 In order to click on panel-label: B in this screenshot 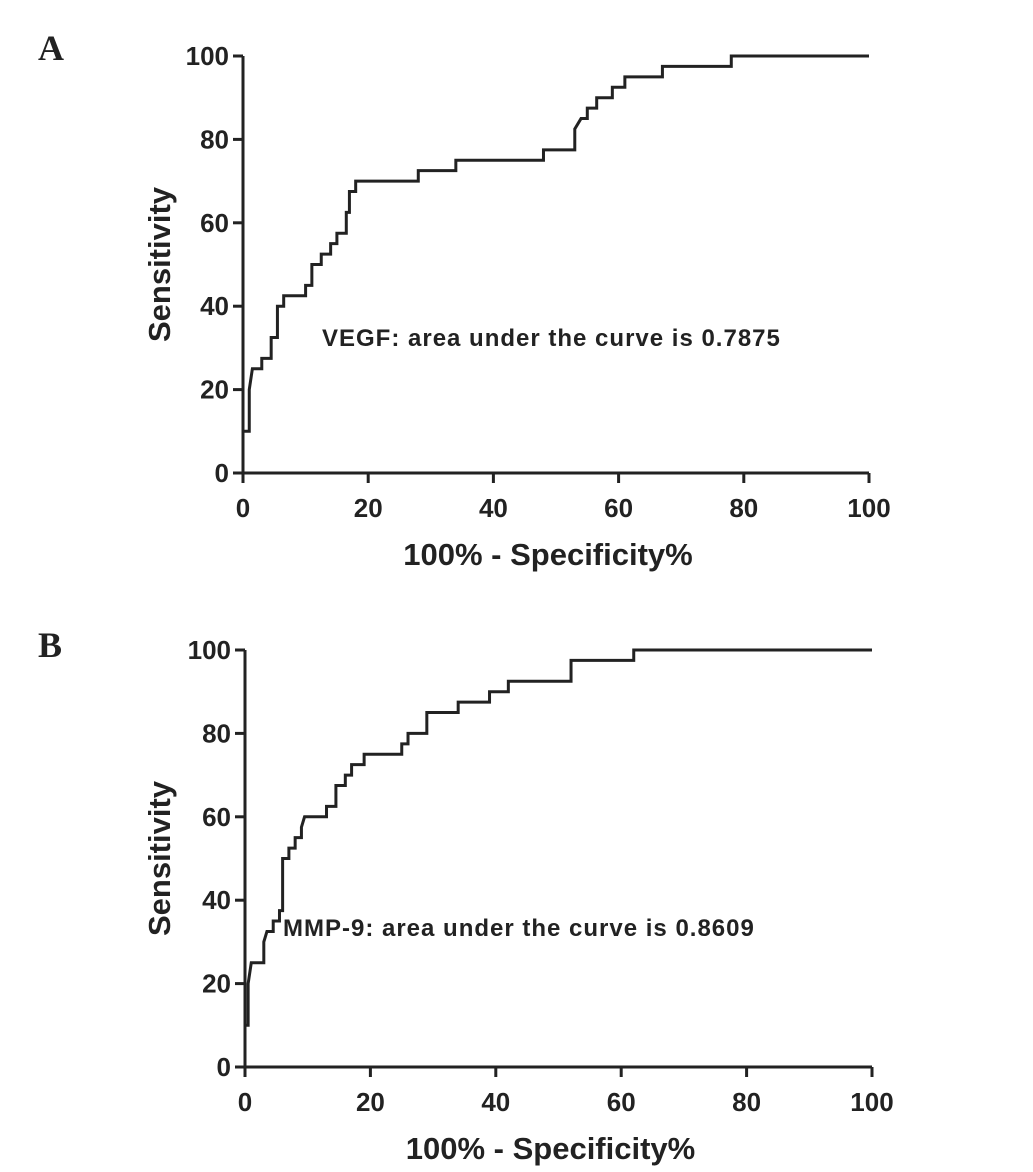, I will do `click(50, 645)`.